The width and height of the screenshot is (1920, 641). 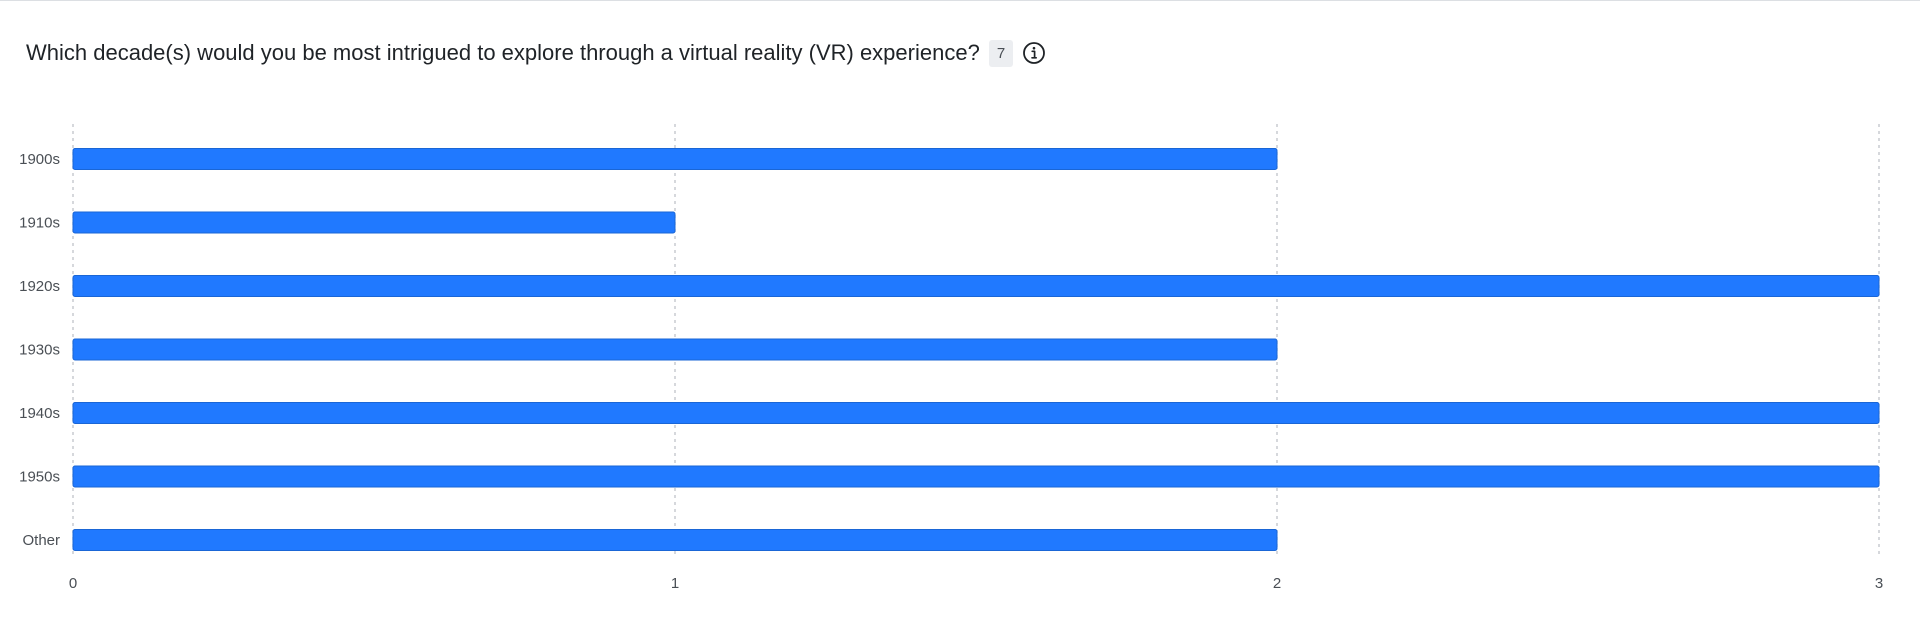 What do you see at coordinates (960, 0) in the screenshot?
I see `top-divider` at bounding box center [960, 0].